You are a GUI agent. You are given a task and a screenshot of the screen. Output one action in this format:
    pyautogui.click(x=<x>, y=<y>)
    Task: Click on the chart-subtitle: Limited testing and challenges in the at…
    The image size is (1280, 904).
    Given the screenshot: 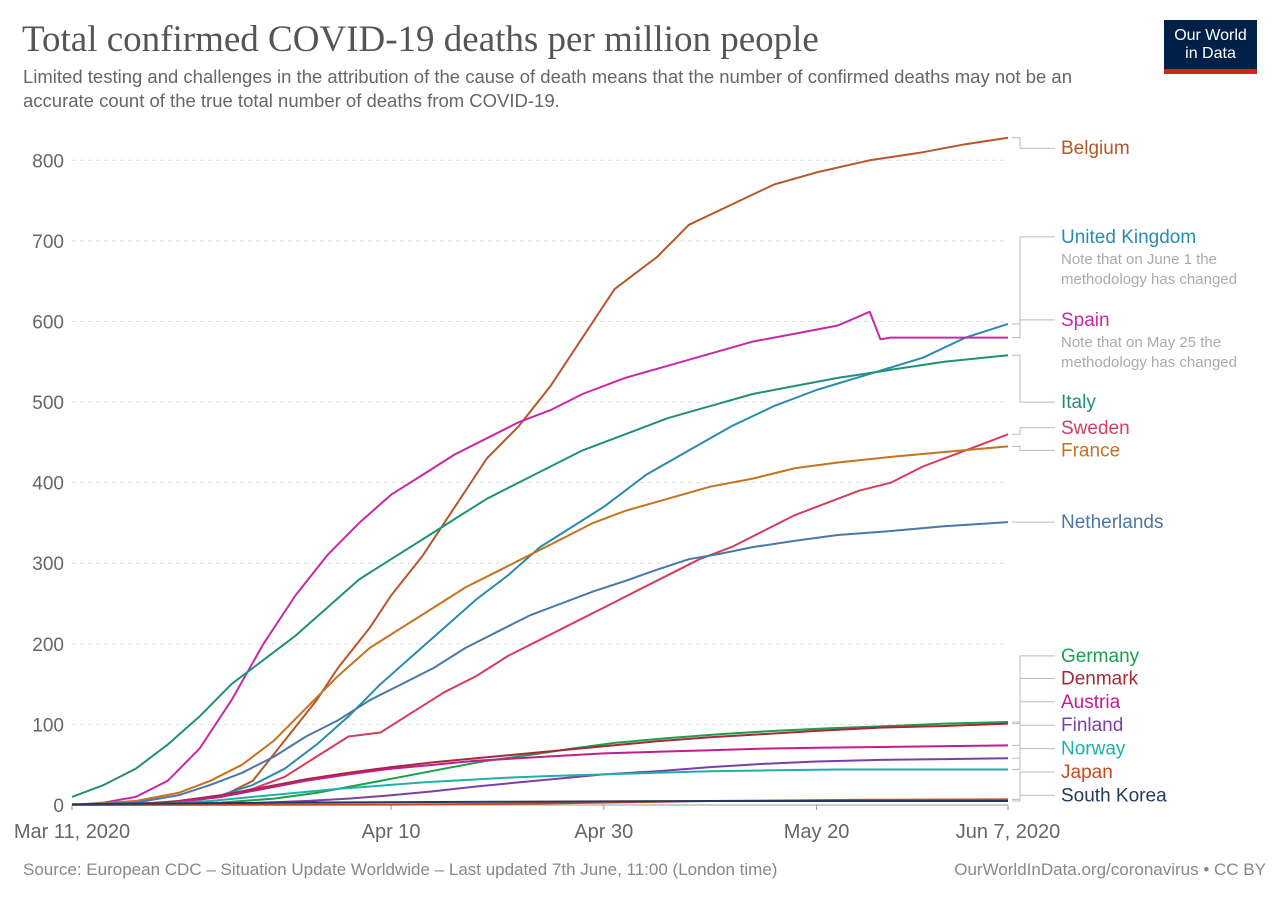 What is the action you would take?
    pyautogui.click(x=547, y=88)
    